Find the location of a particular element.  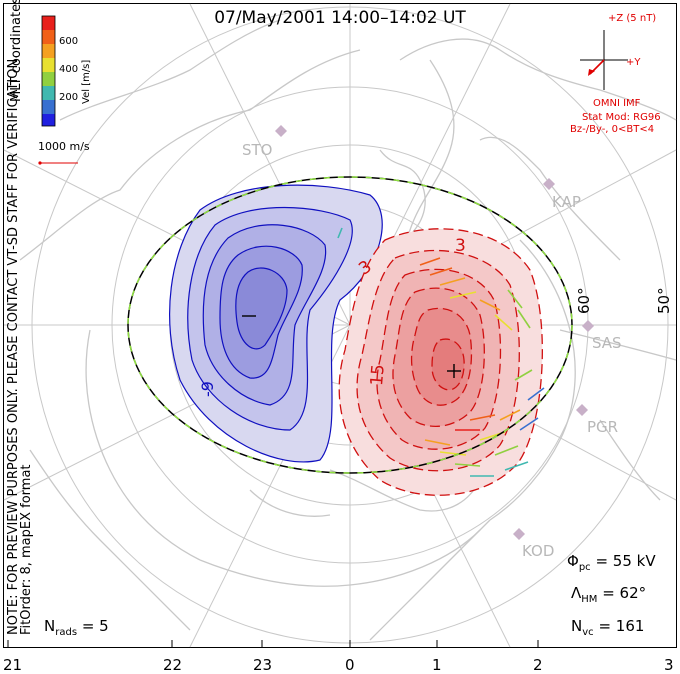

station-marker-sas is located at coordinates (588, 326).